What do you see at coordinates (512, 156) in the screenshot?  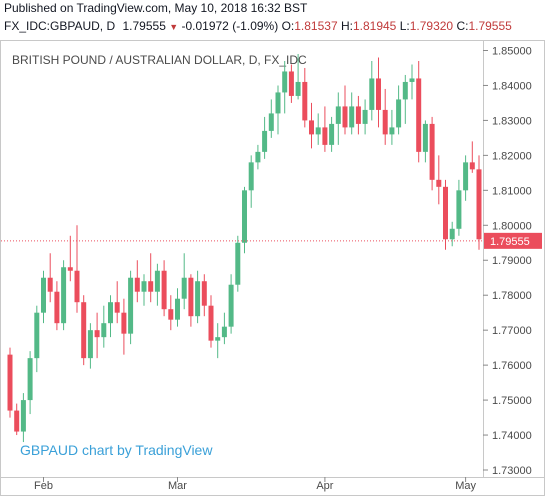 I see `price-tick-label: 1.82000` at bounding box center [512, 156].